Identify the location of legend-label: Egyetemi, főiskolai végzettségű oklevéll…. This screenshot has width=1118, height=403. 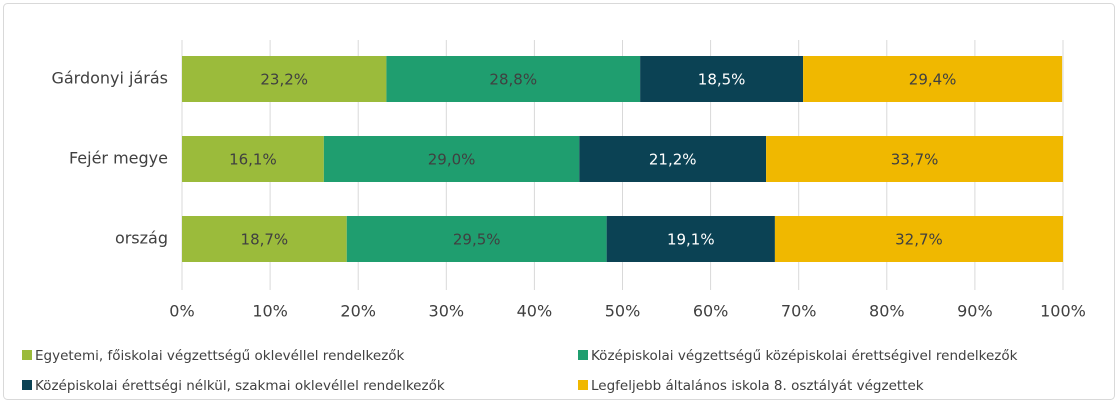
(220, 356).